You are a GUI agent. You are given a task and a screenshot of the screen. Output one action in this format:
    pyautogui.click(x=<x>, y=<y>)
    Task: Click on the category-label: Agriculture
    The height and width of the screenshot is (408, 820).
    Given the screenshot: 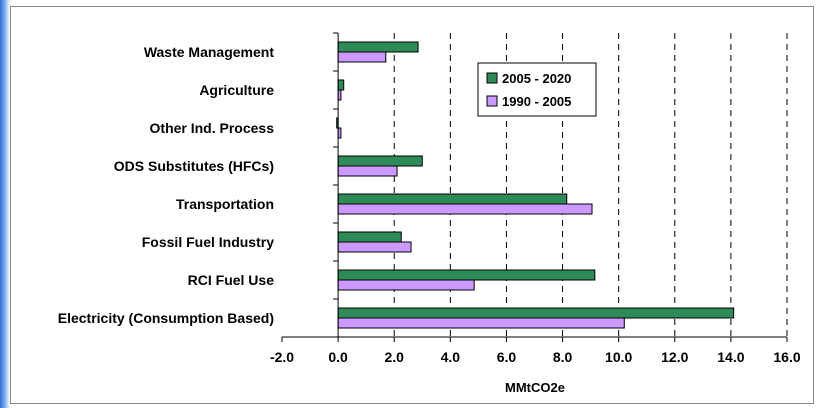 What is the action you would take?
    pyautogui.click(x=236, y=90)
    